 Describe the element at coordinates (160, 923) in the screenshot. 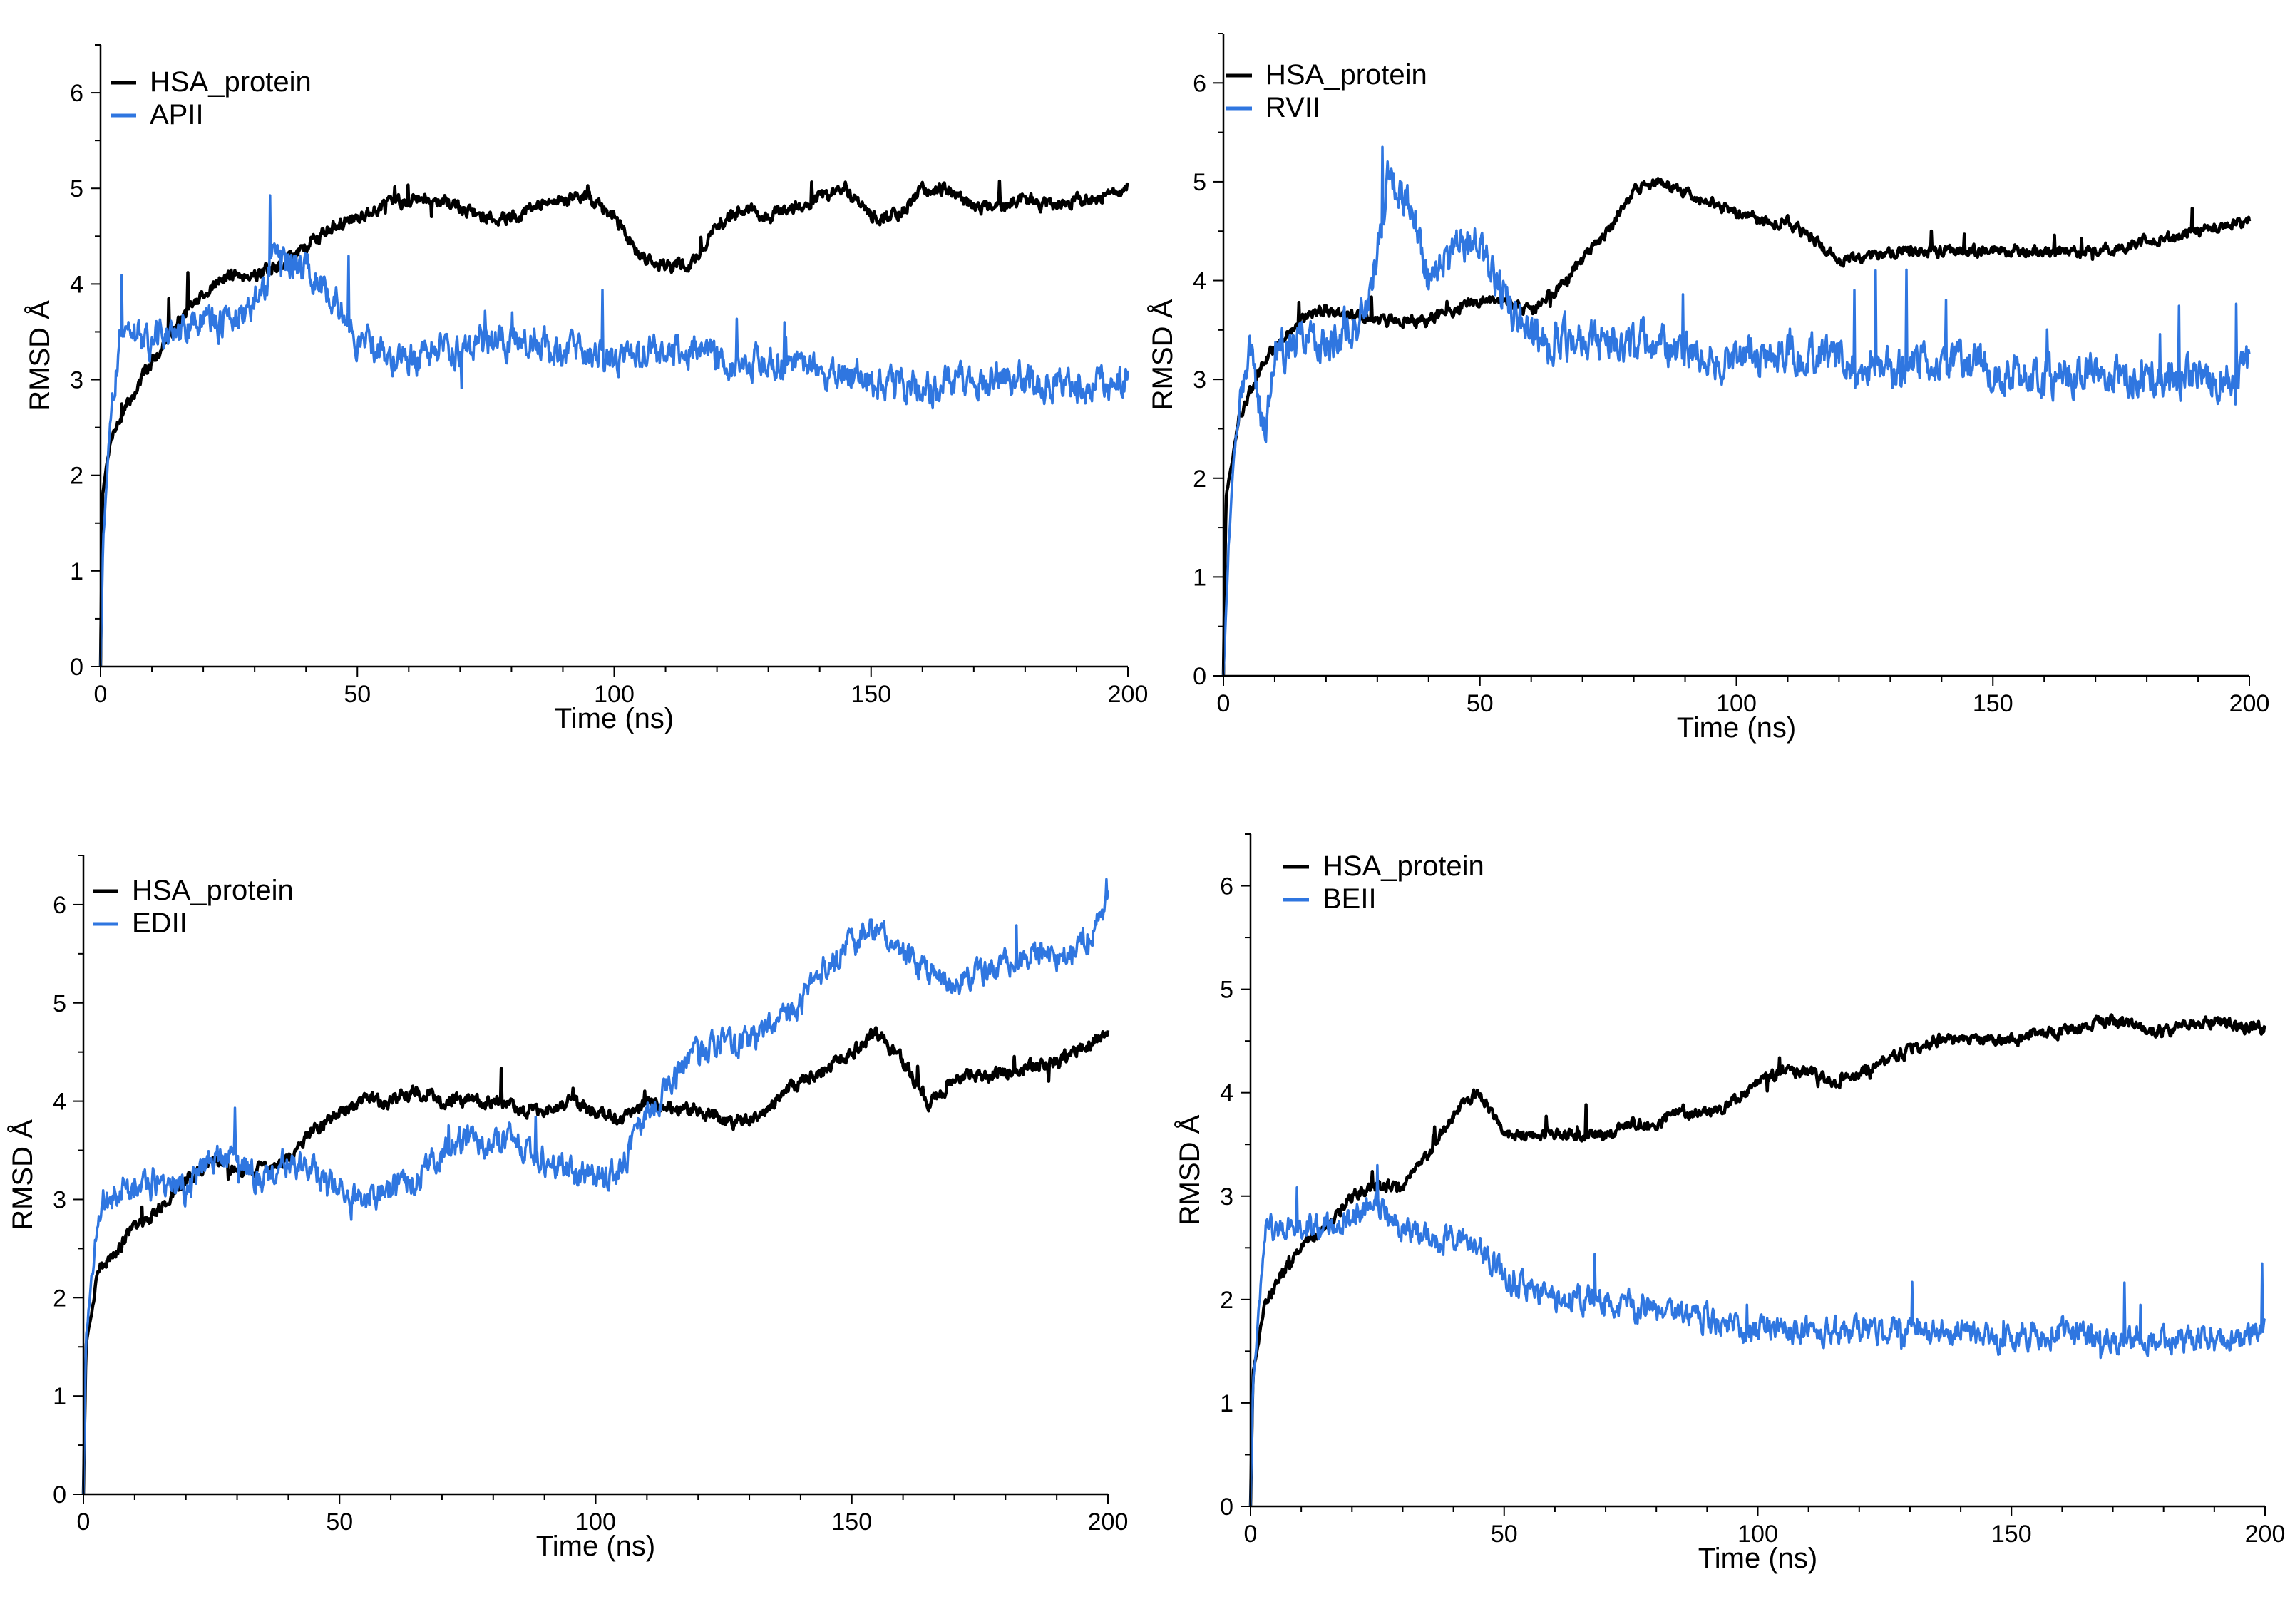

I see `legend-label: EDII` at that location.